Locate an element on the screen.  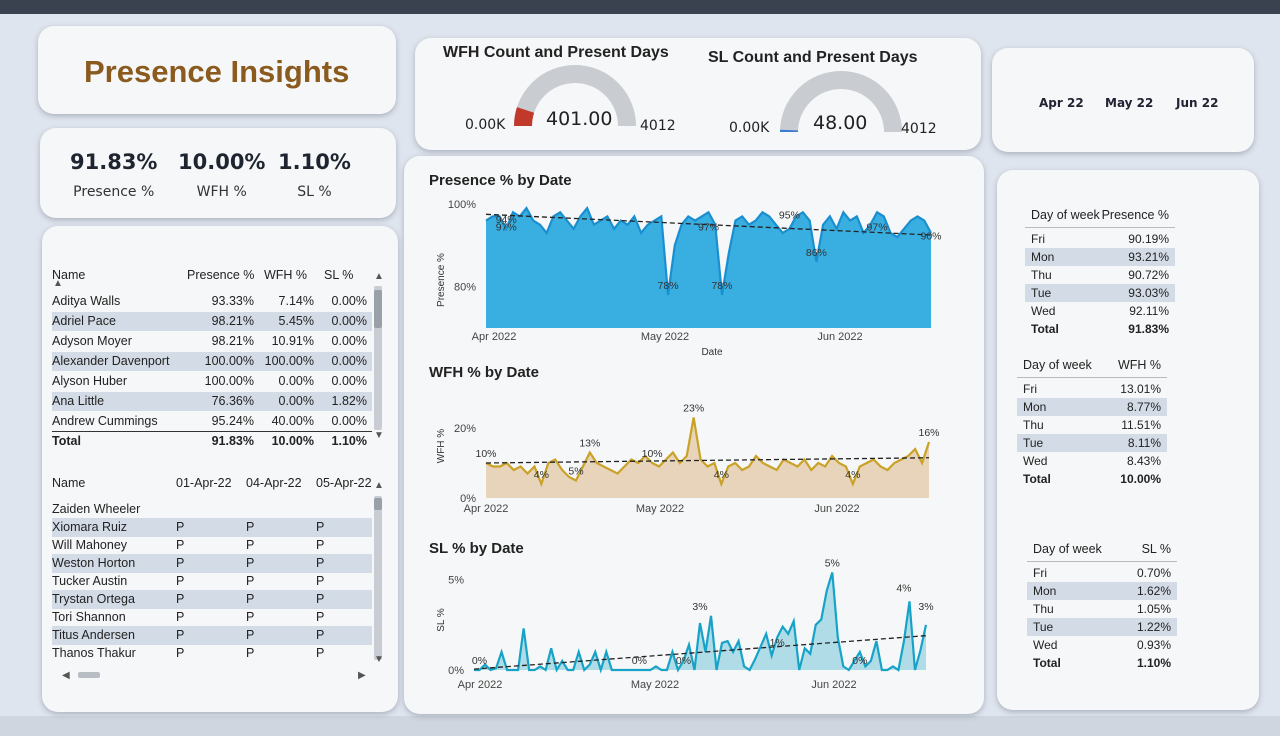
data-label: 97% is located at coordinates (708, 227).